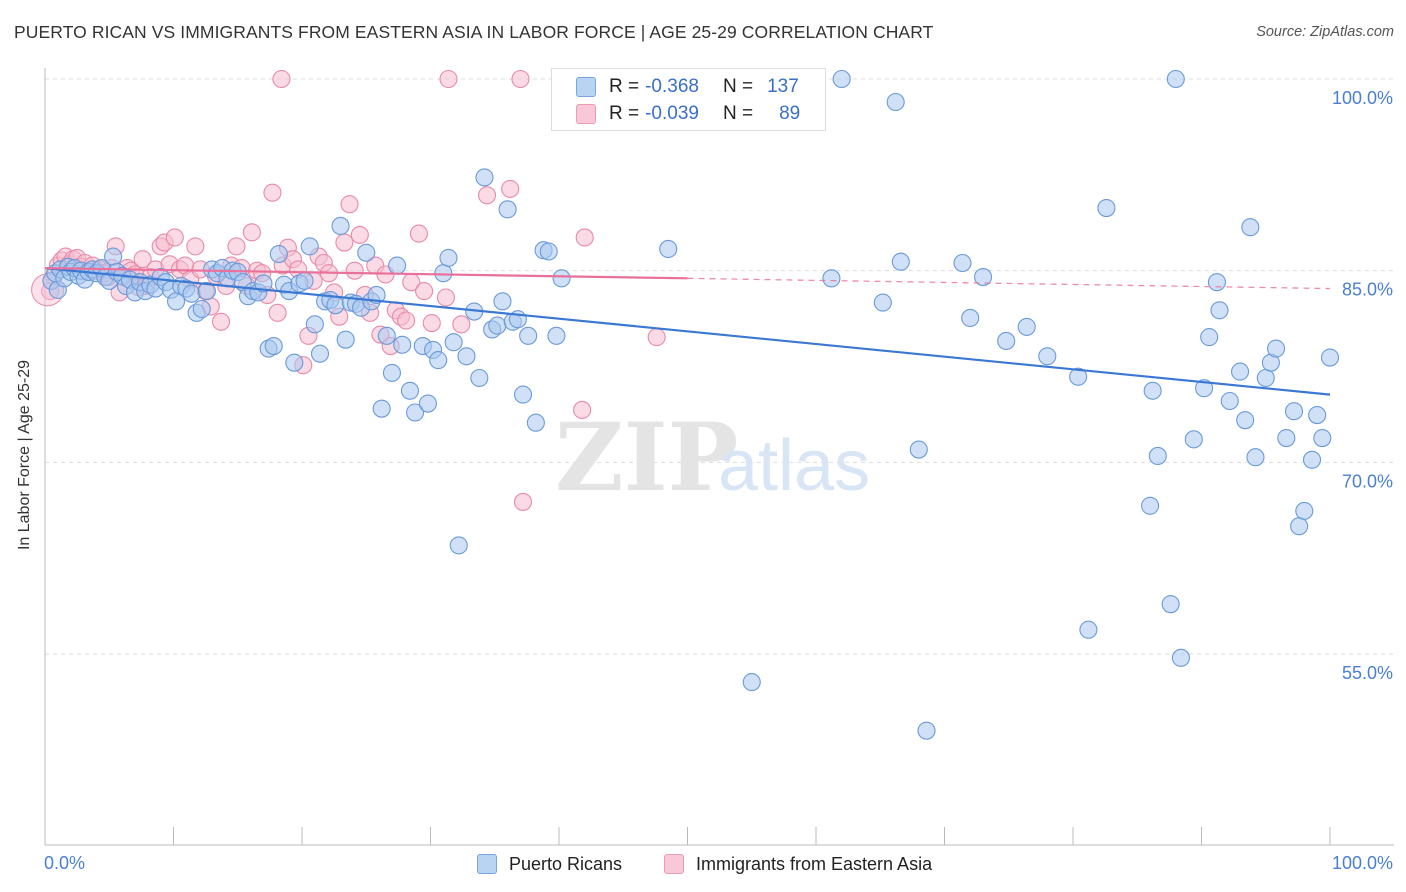 The image size is (1406, 892). What do you see at coordinates (1367, 481) in the screenshot?
I see `y-tick-label: 70.0%` at bounding box center [1367, 481].